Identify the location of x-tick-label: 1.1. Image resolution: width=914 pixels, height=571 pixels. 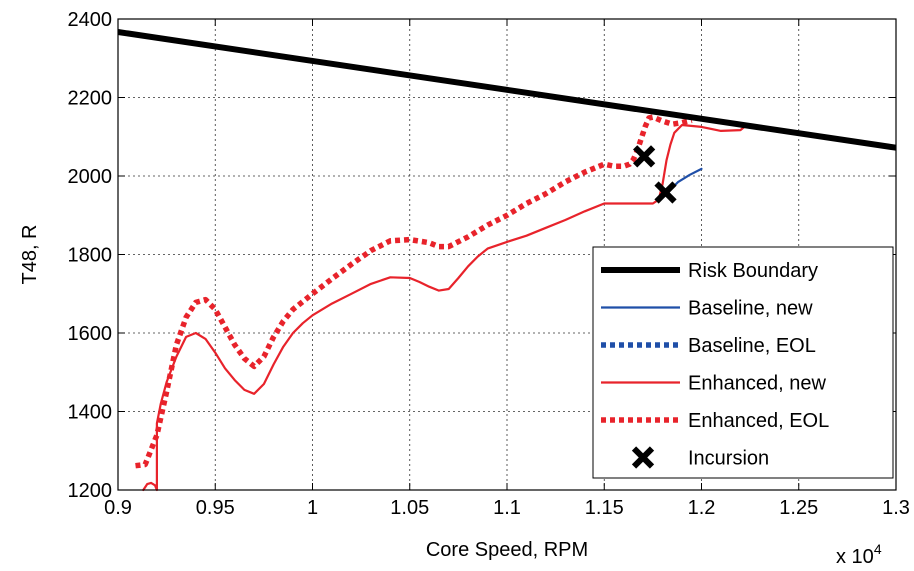
(507, 508).